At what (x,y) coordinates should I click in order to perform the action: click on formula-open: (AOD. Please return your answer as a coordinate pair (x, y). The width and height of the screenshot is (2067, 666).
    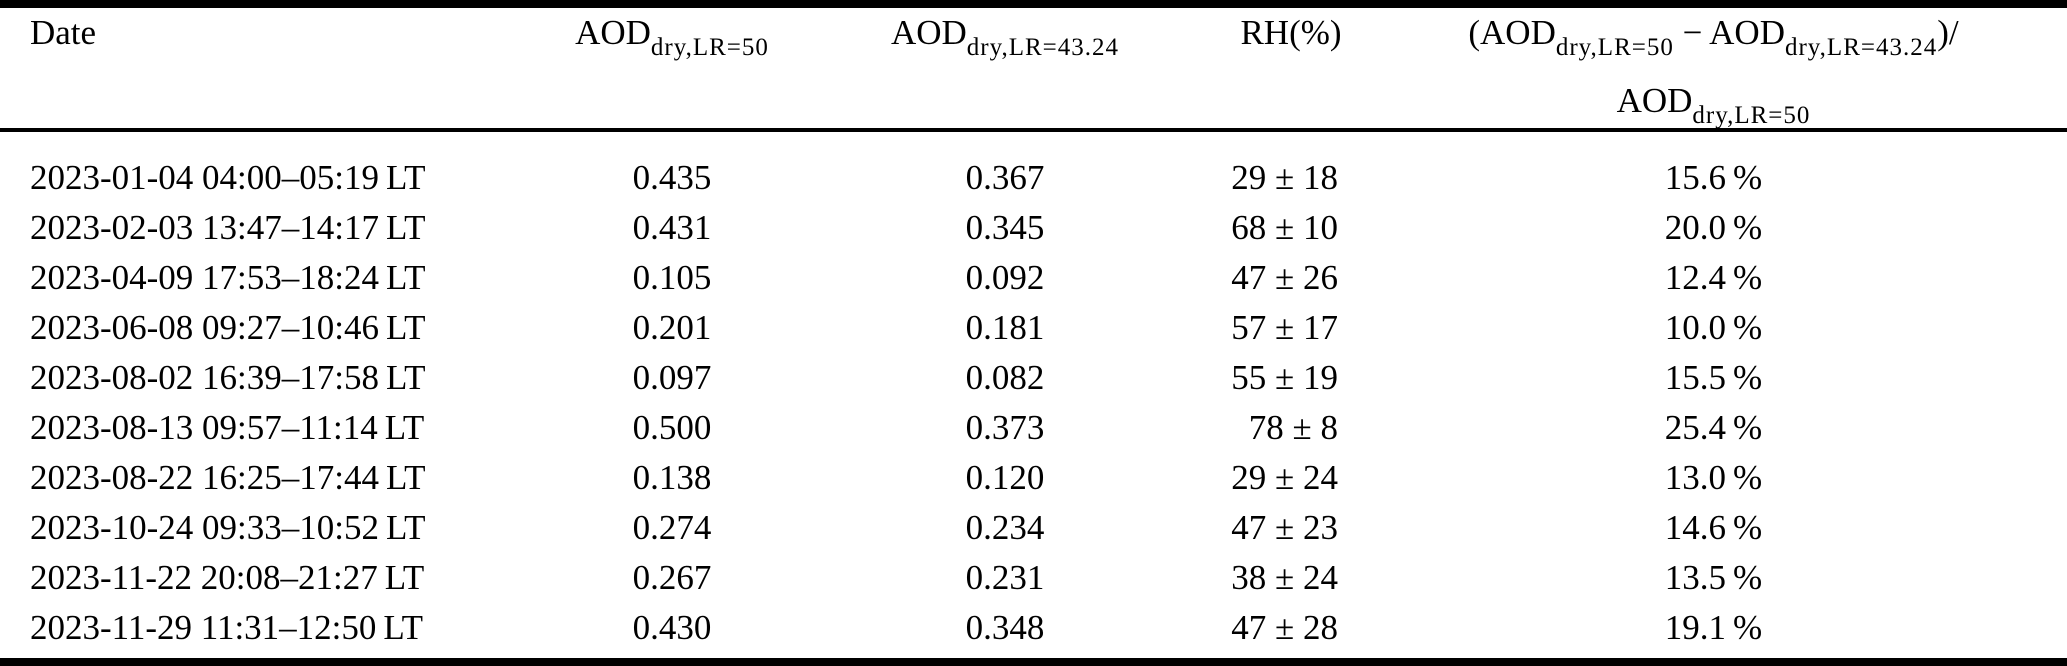
    Looking at the image, I should click on (1512, 32).